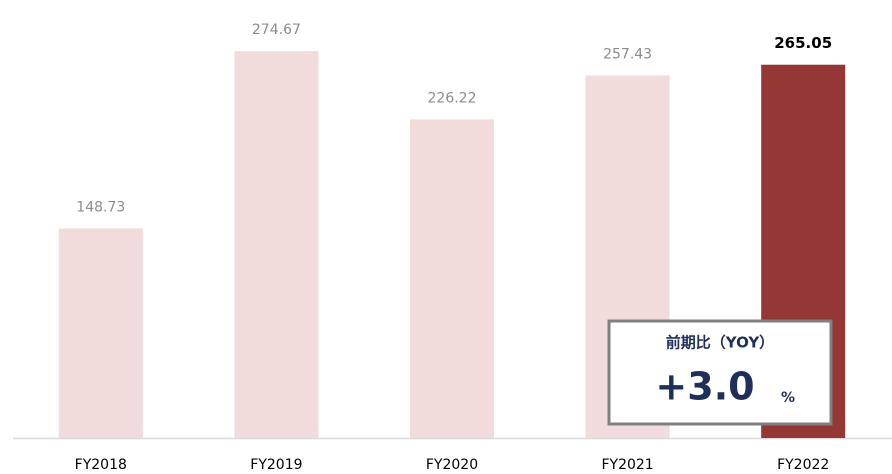 The image size is (892, 474). Describe the element at coordinates (704, 387) in the screenshot. I see `yoy-value: +3.0` at that location.